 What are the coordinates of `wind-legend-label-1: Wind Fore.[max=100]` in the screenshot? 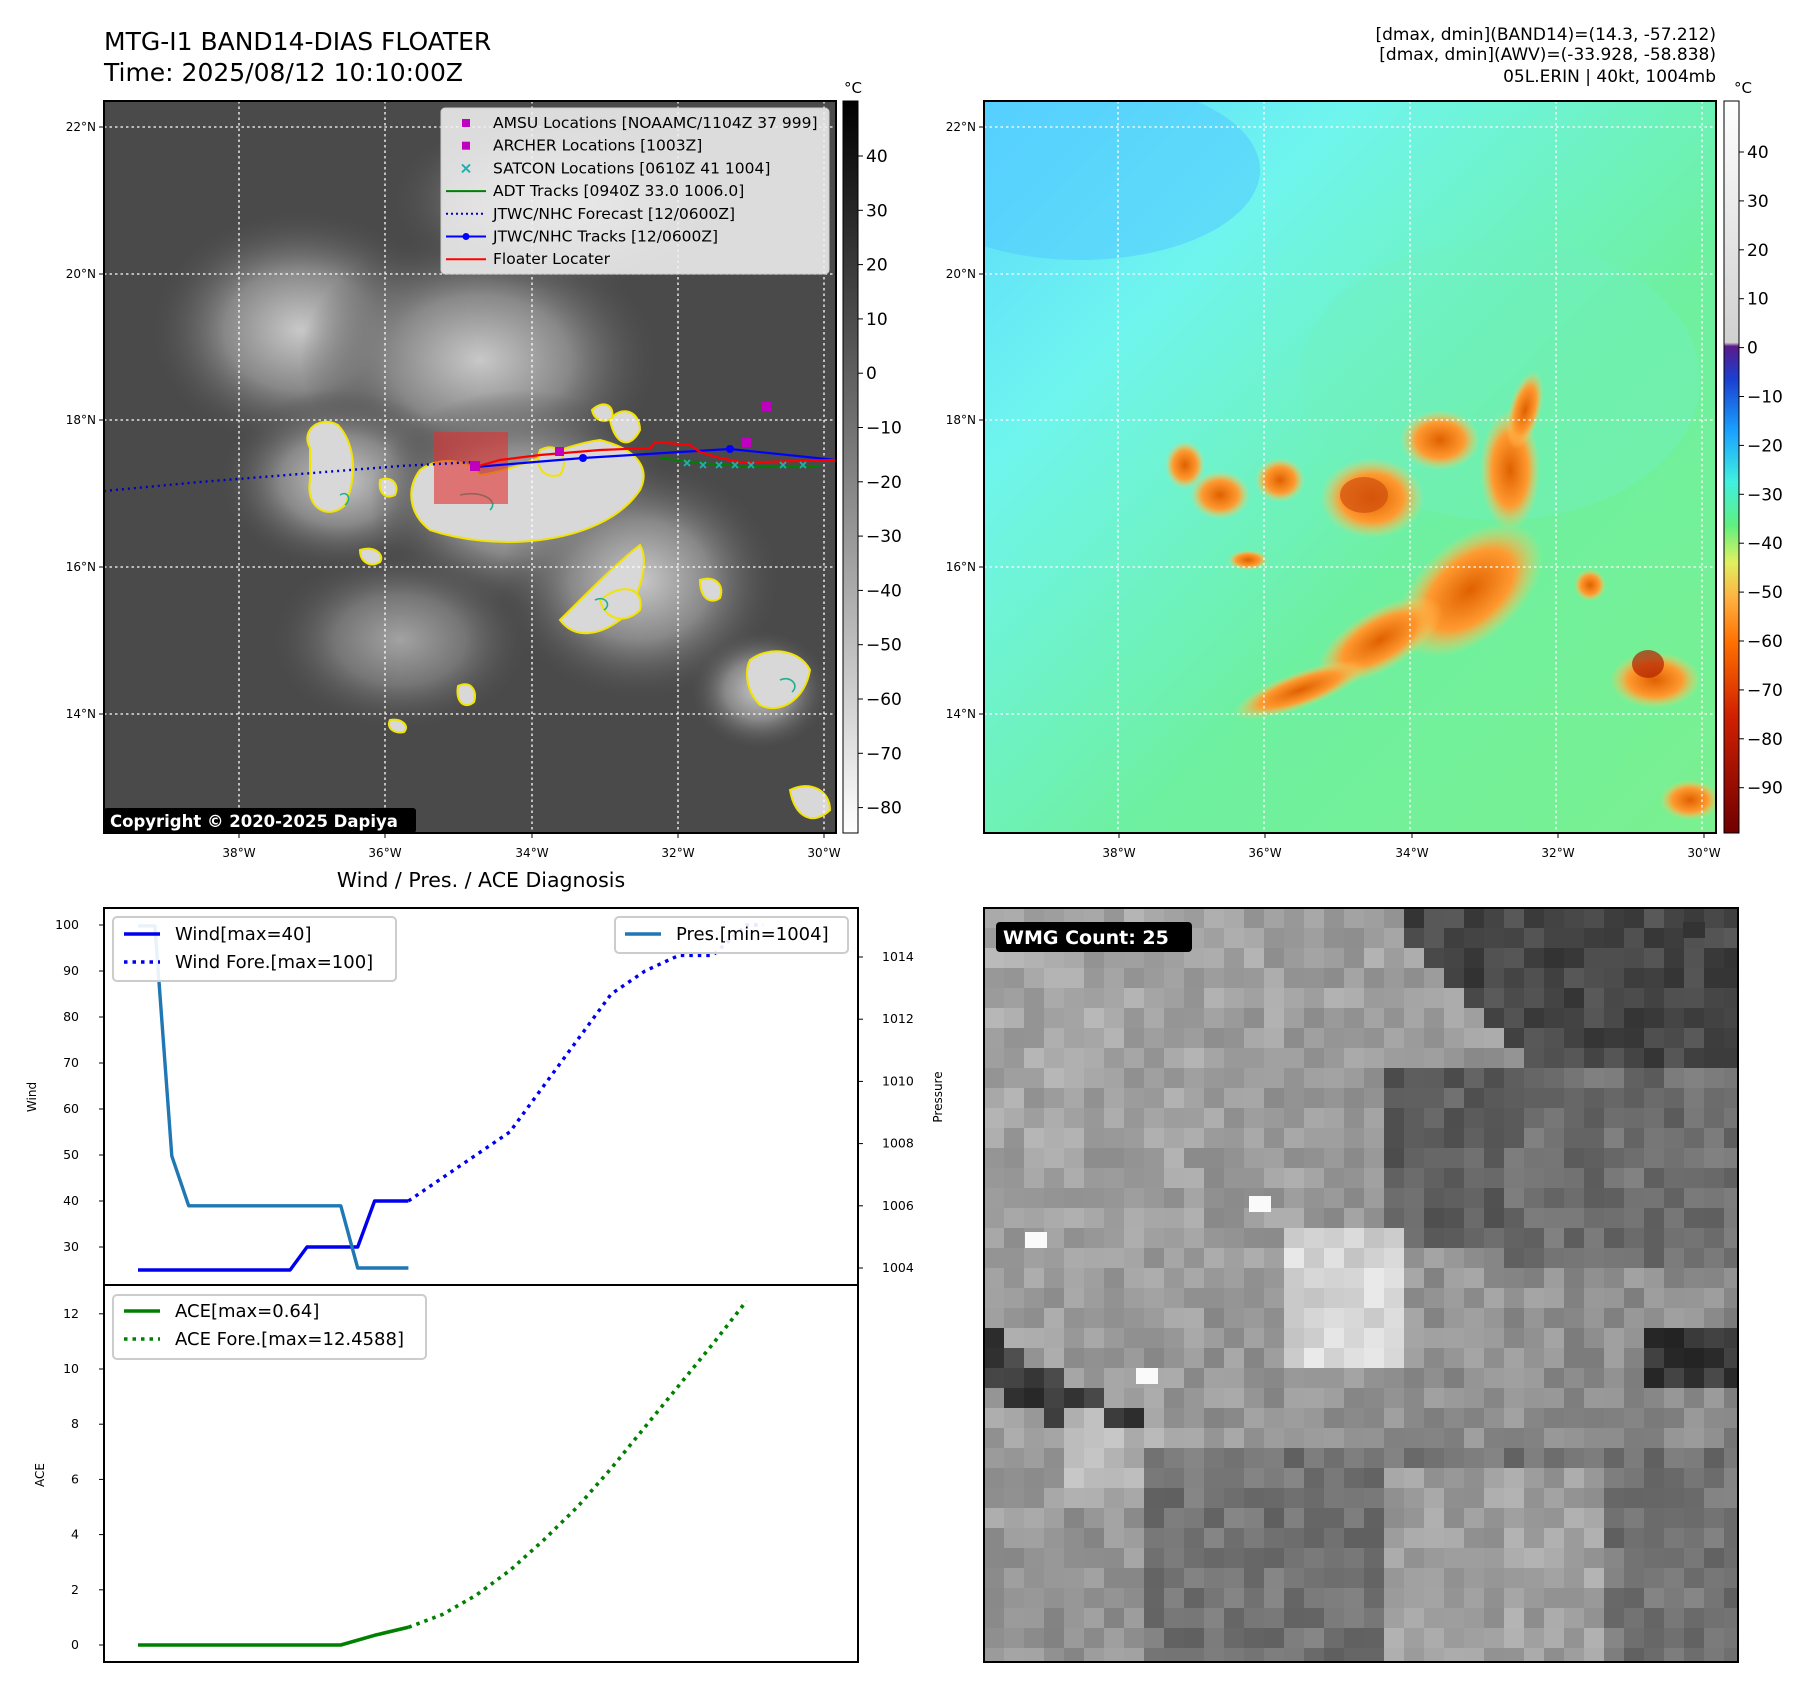 It's located at (274, 962).